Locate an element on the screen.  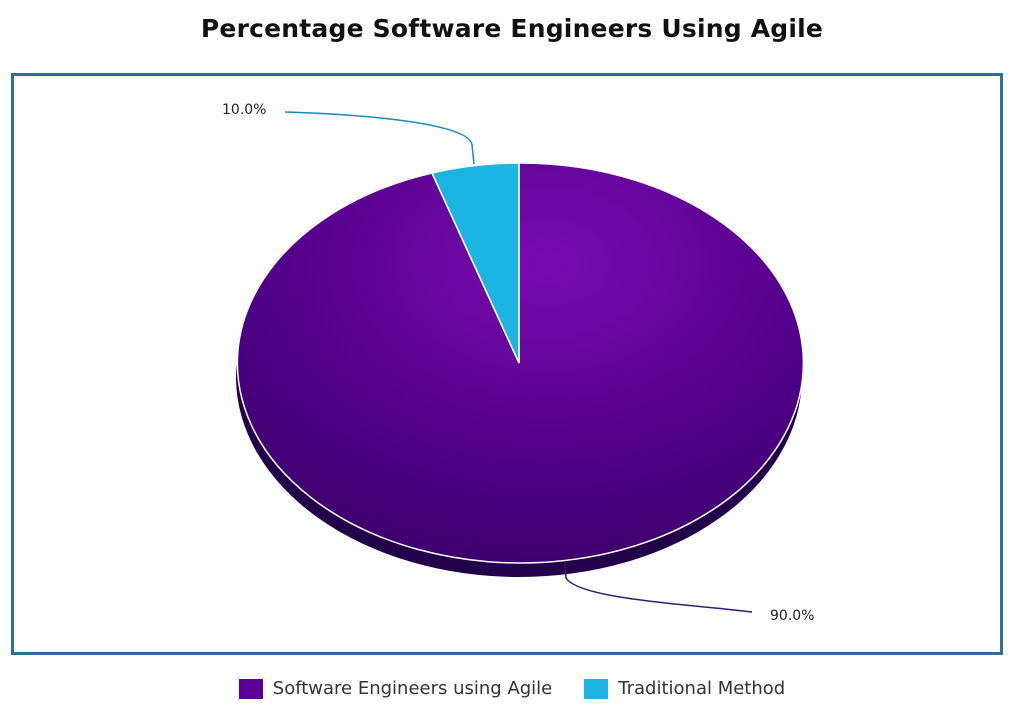
legend-label-traditional: Traditional Method is located at coordinates (702, 688).